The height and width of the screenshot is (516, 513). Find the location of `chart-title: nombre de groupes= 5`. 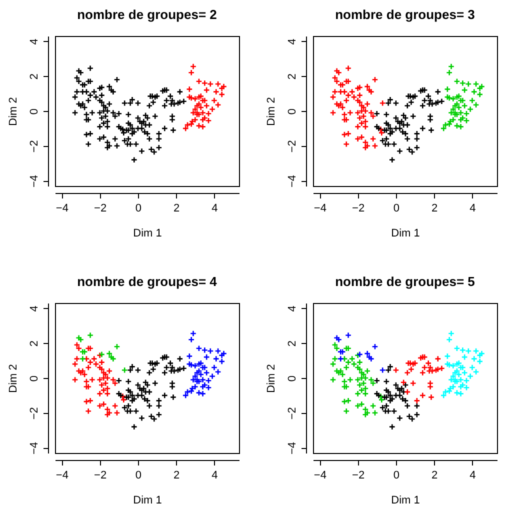

chart-title: nombre de groupes= 5 is located at coordinates (405, 281).